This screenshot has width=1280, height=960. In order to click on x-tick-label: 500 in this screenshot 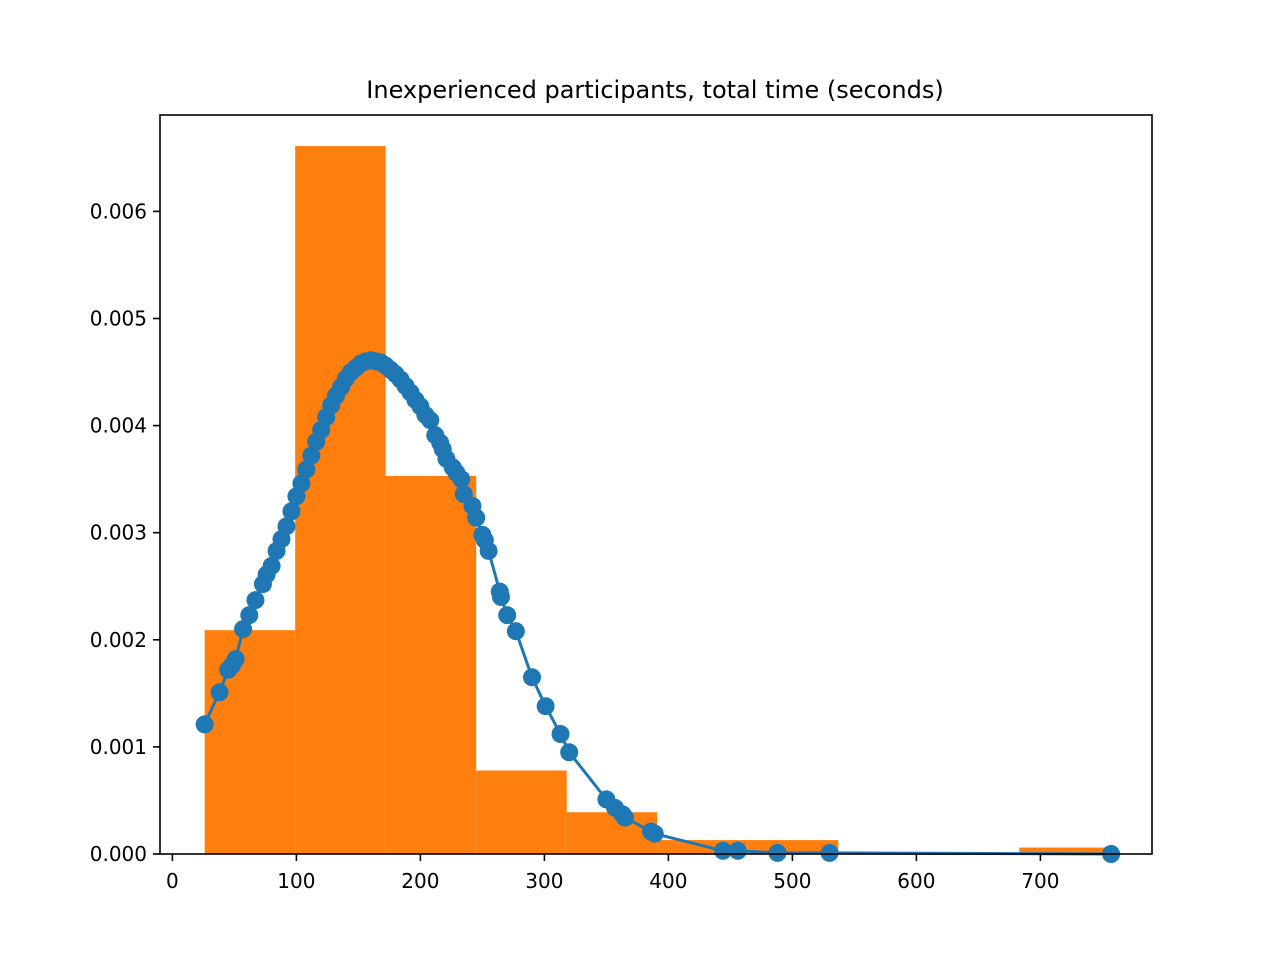, I will do `click(792, 881)`.